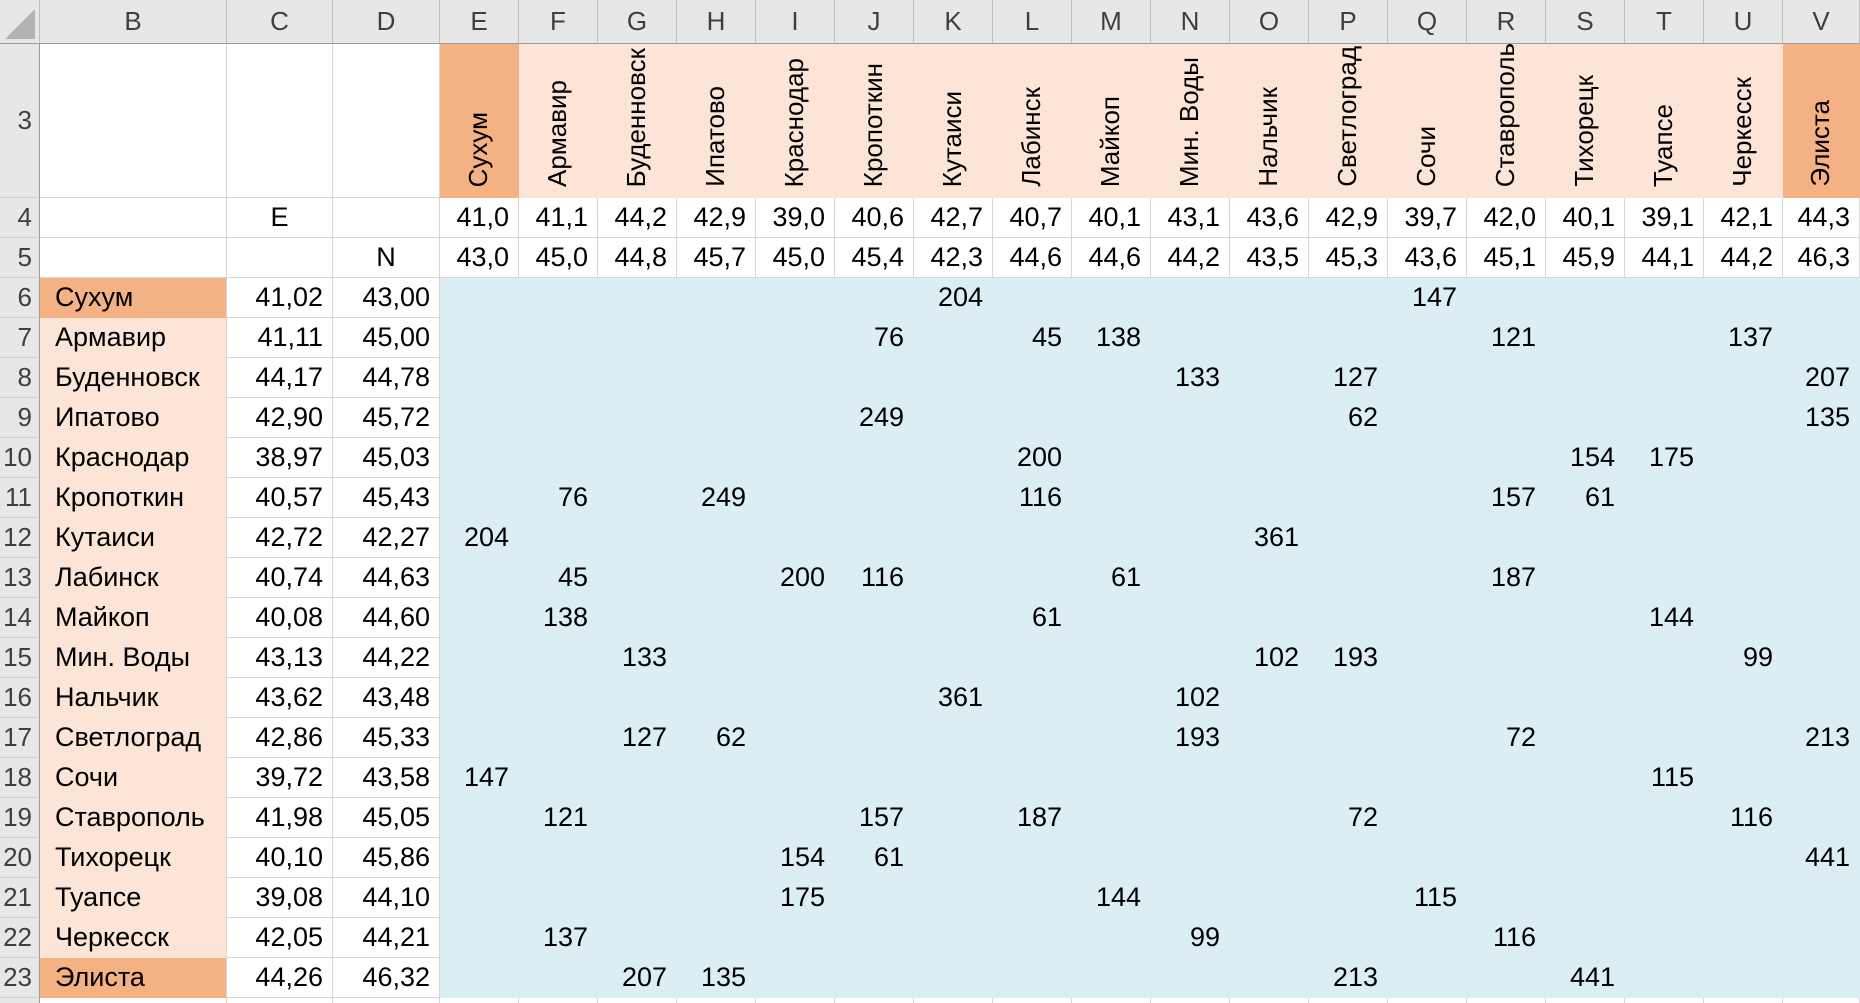 The width and height of the screenshot is (1860, 1003). Describe the element at coordinates (795, 378) in the screenshot. I see `cell-I8` at that location.